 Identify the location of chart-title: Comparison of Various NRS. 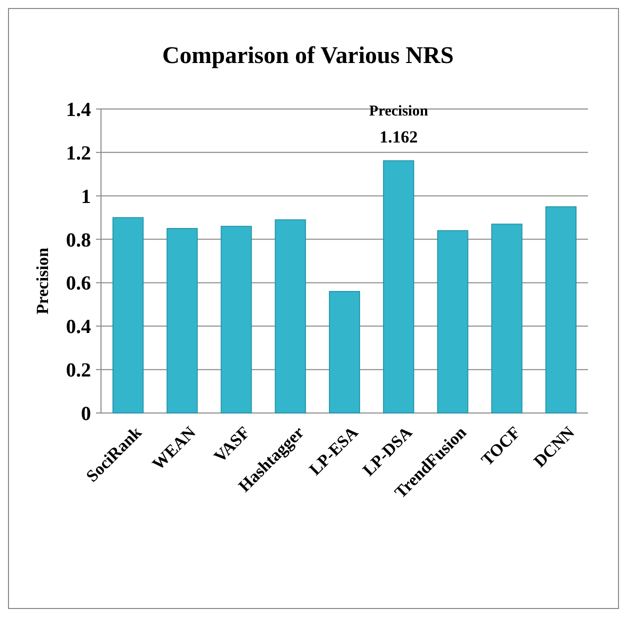
(308, 56).